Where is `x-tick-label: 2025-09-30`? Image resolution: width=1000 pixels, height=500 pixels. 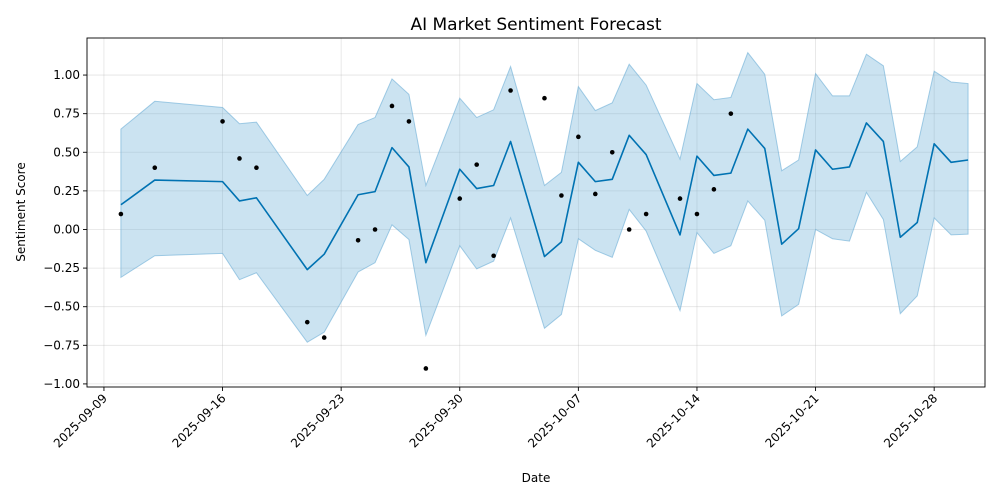 x-tick-label: 2025-09-30 is located at coordinates (436, 420).